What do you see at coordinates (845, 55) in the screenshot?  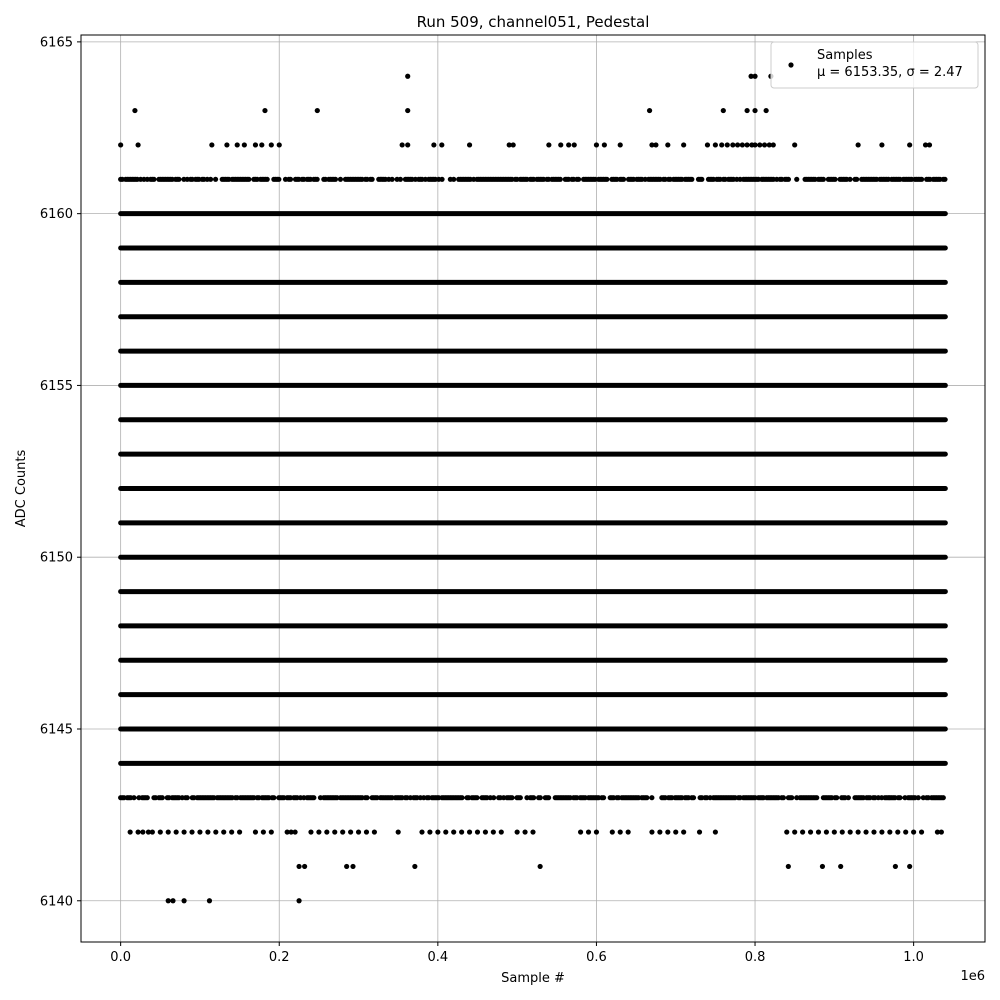 I see `legend-series-name: Samples` at bounding box center [845, 55].